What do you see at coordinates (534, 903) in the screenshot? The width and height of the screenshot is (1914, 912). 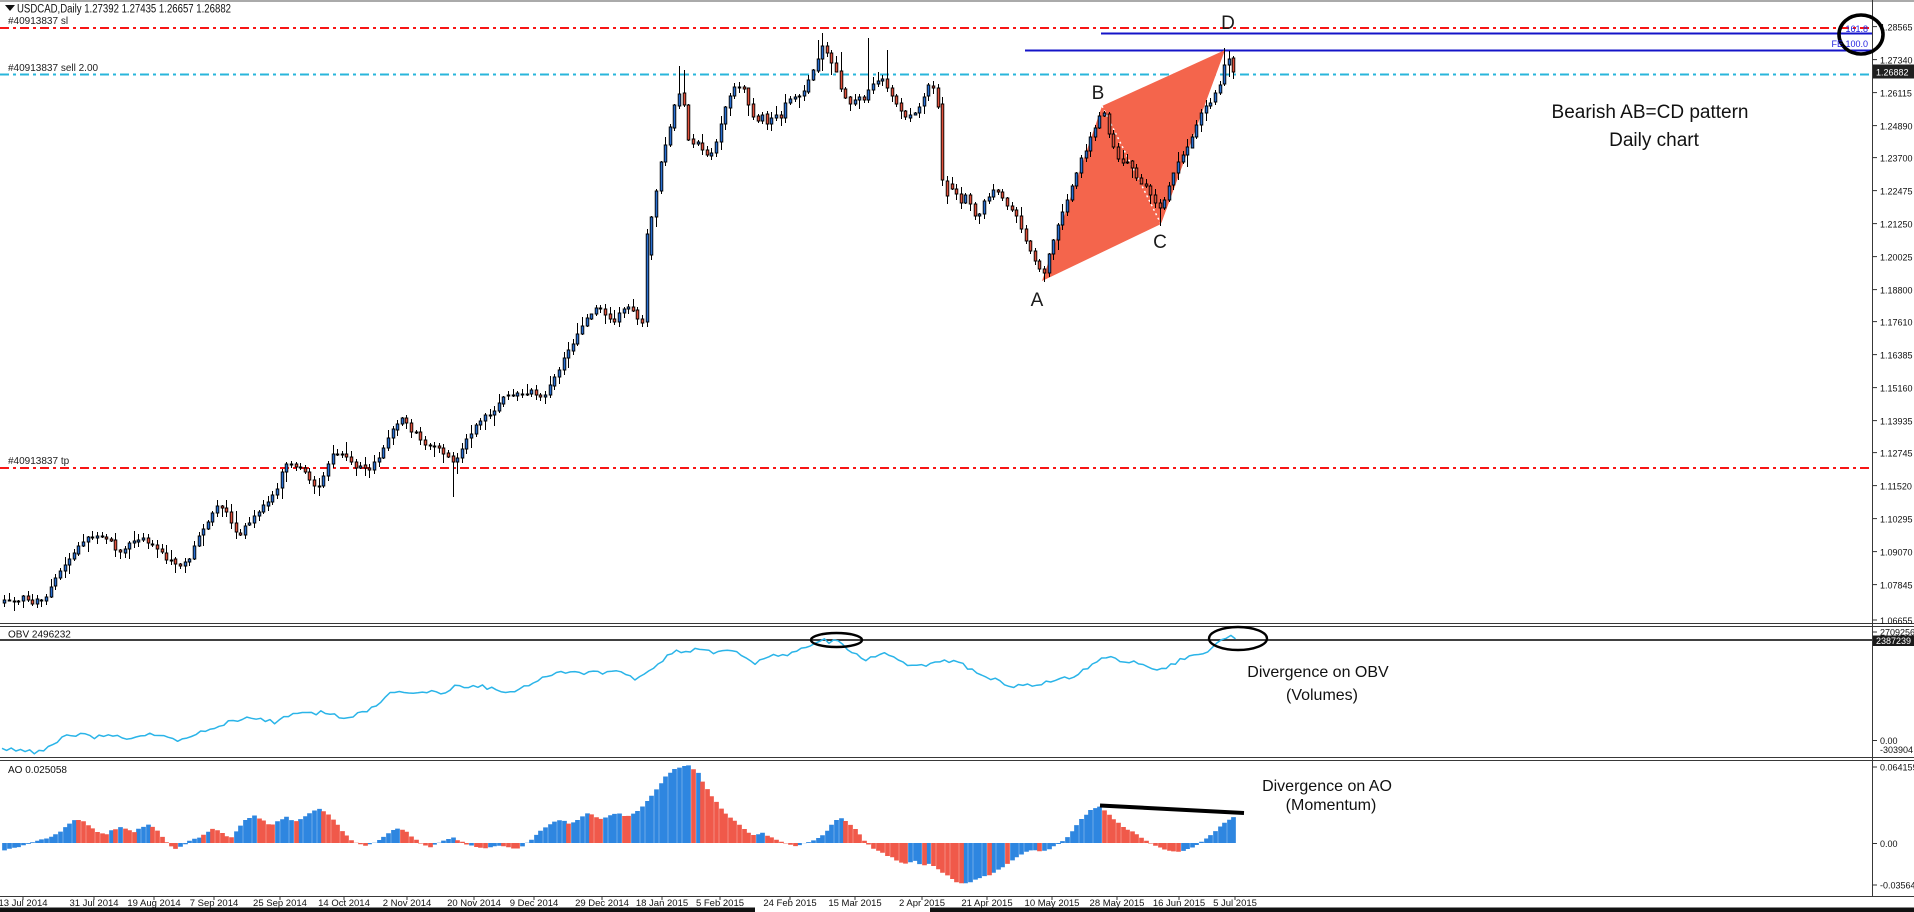 I see `svg-text: 9 Dec 2014` at bounding box center [534, 903].